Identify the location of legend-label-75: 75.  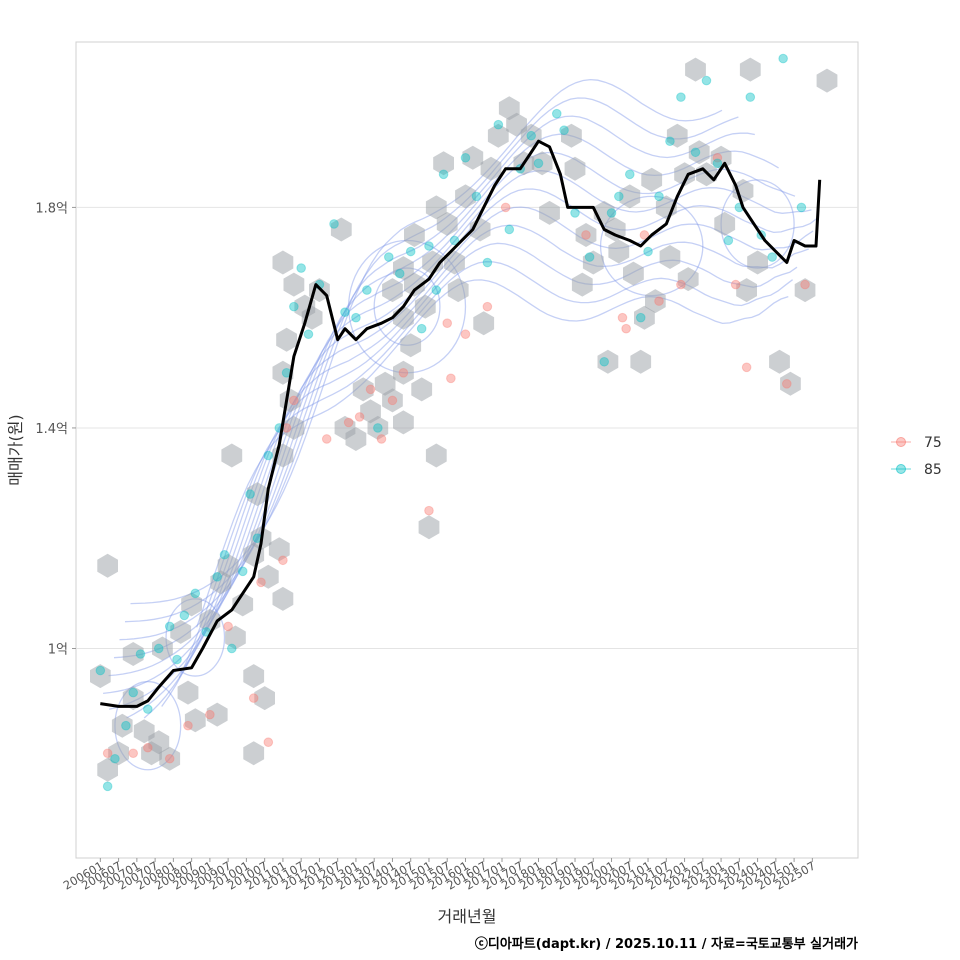
(933, 443).